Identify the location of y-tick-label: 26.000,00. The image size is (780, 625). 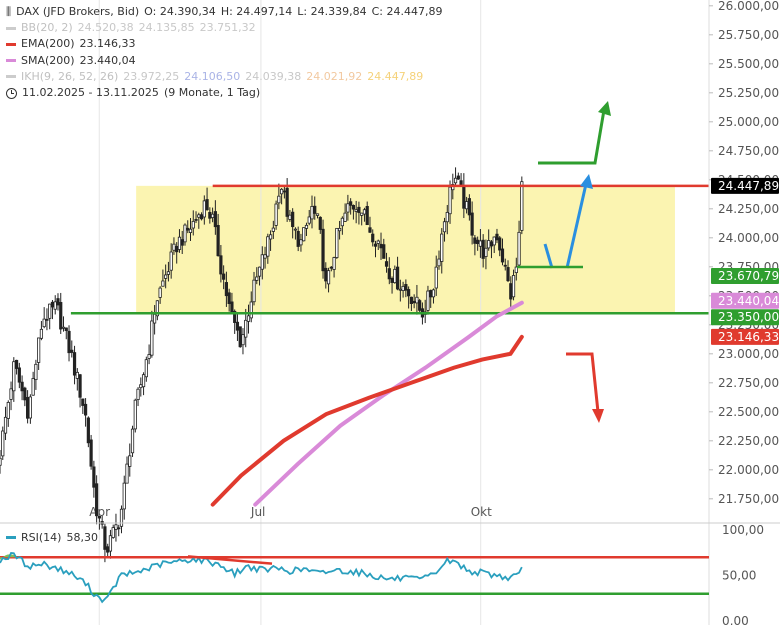
(748, 6).